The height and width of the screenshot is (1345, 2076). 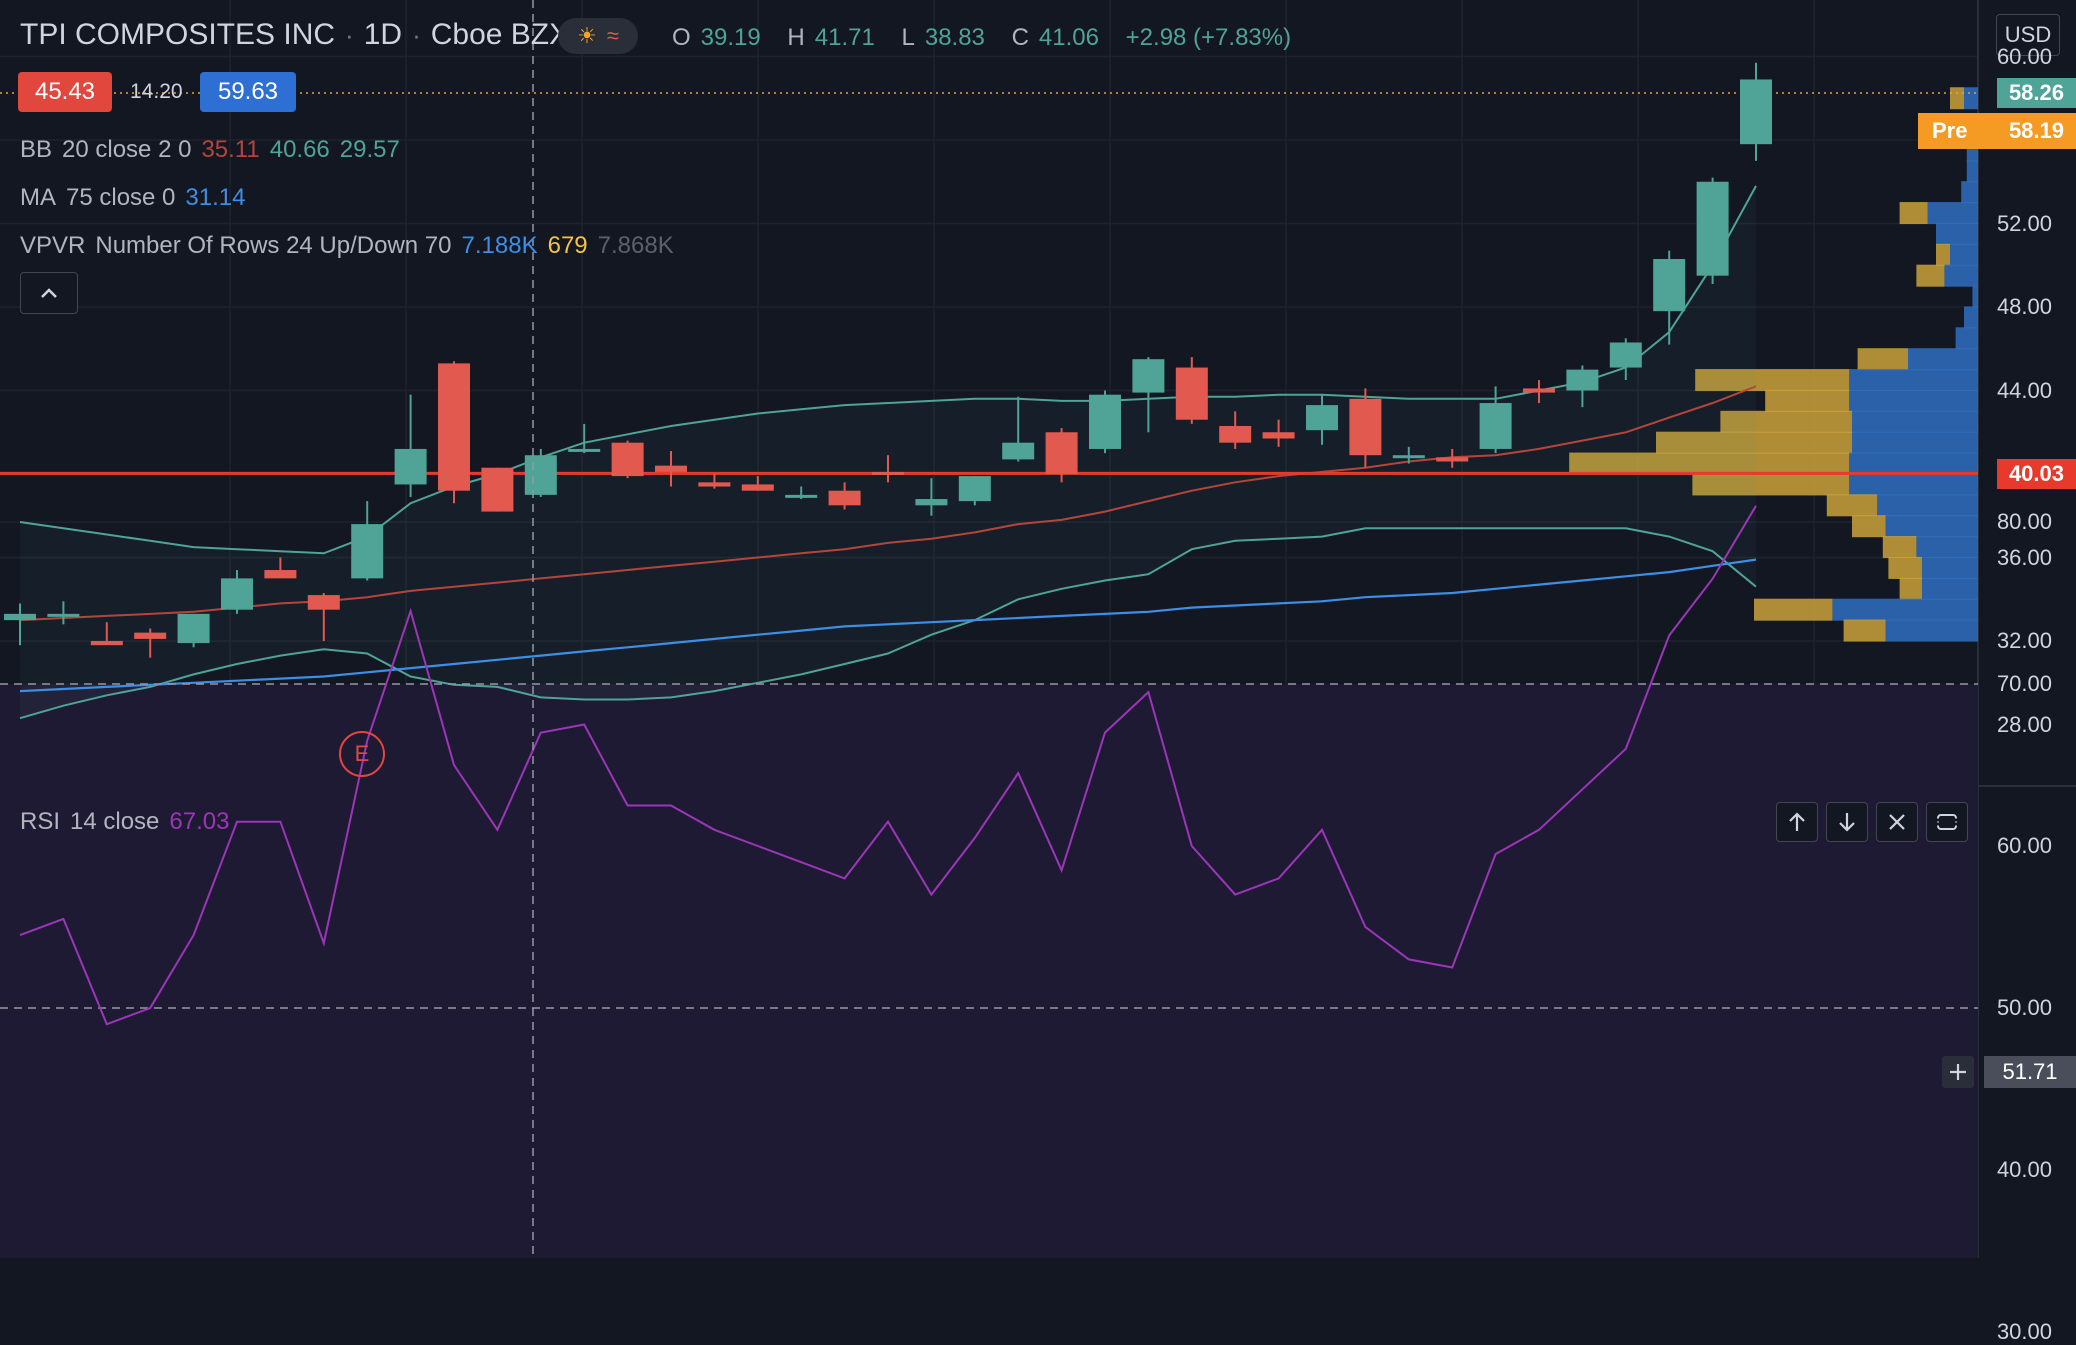 I want to click on buy-button: 59.63, so click(x=248, y=92).